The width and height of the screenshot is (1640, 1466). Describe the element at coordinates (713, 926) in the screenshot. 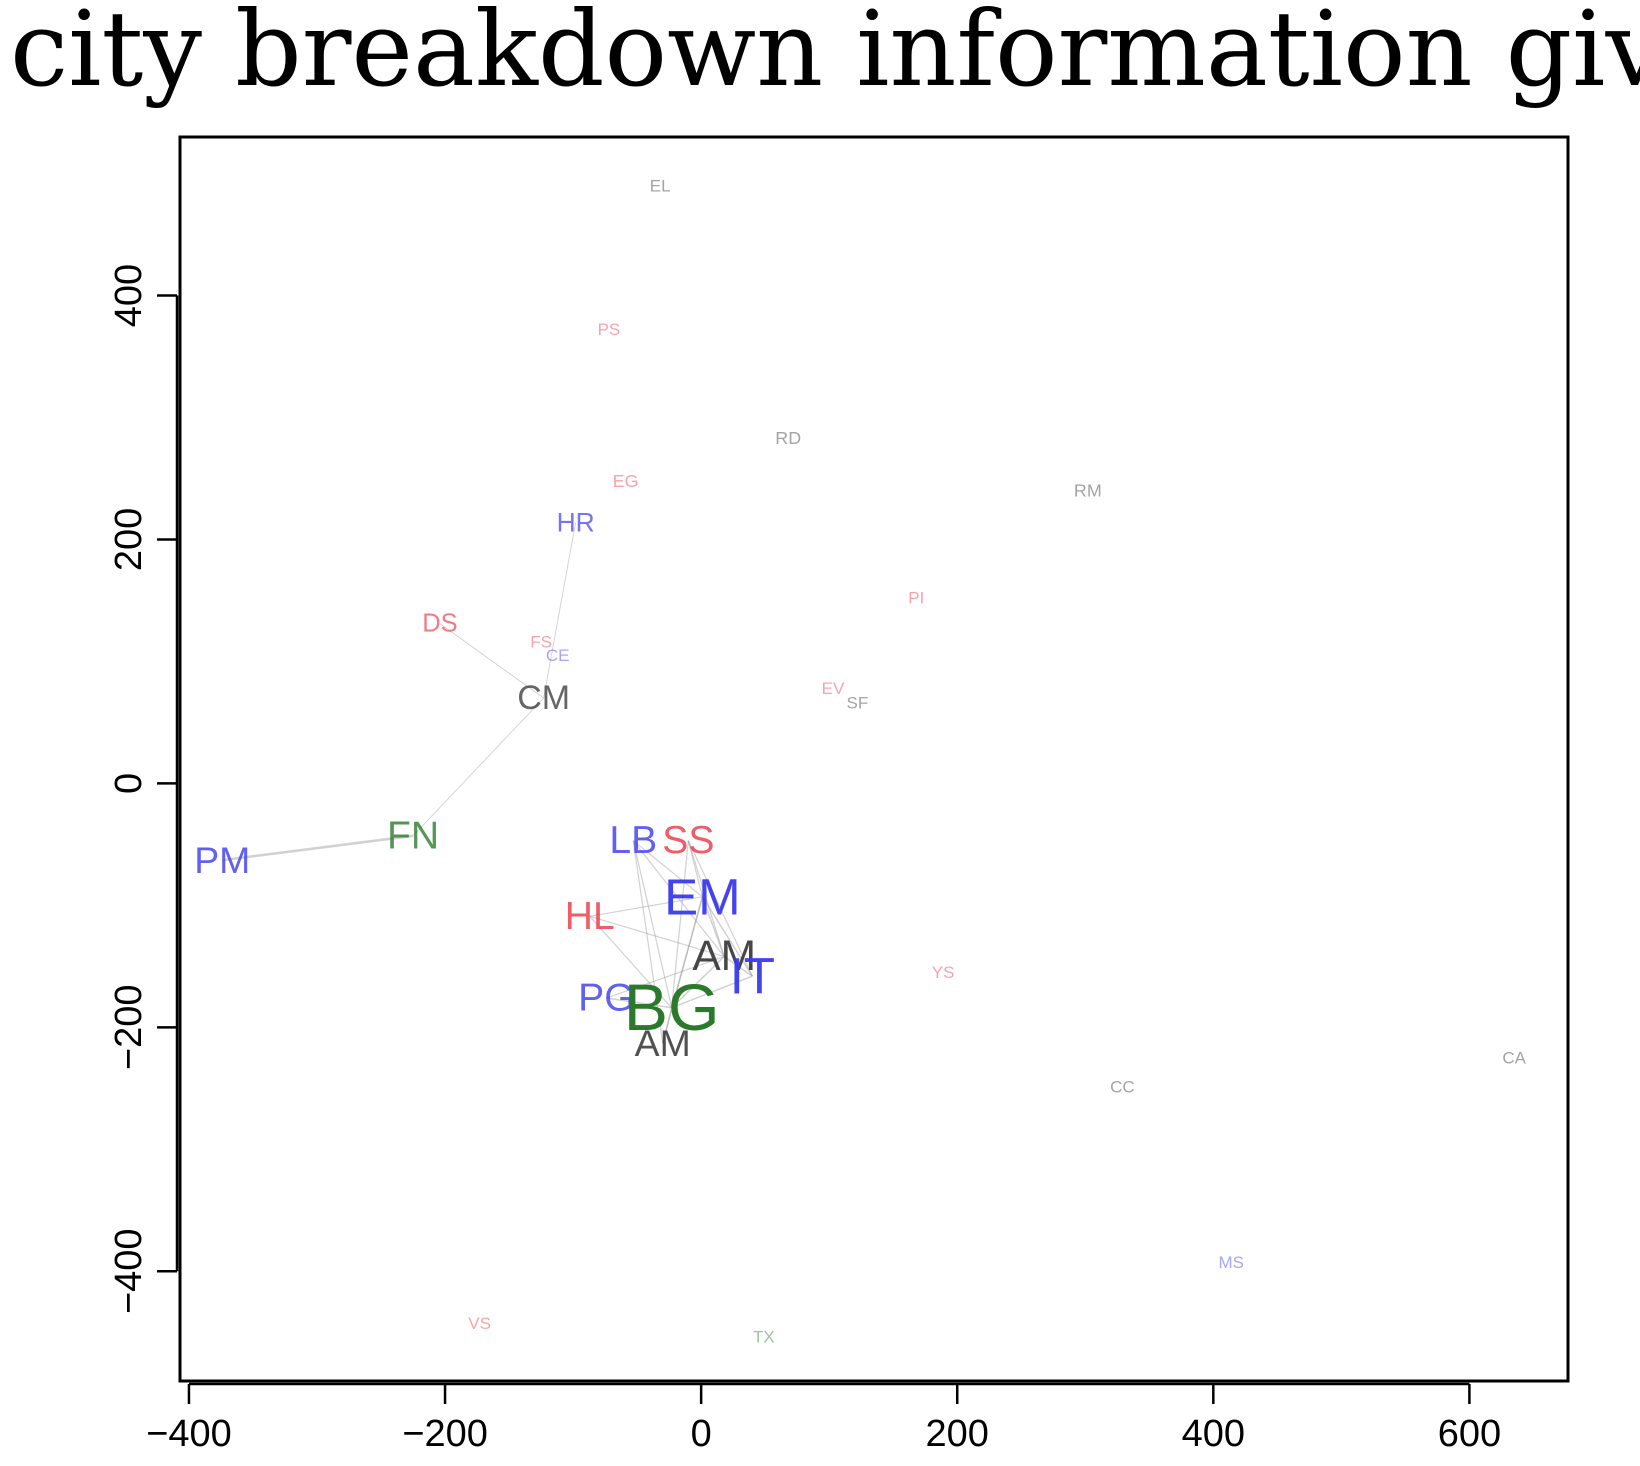

I see `edge-em-am` at that location.